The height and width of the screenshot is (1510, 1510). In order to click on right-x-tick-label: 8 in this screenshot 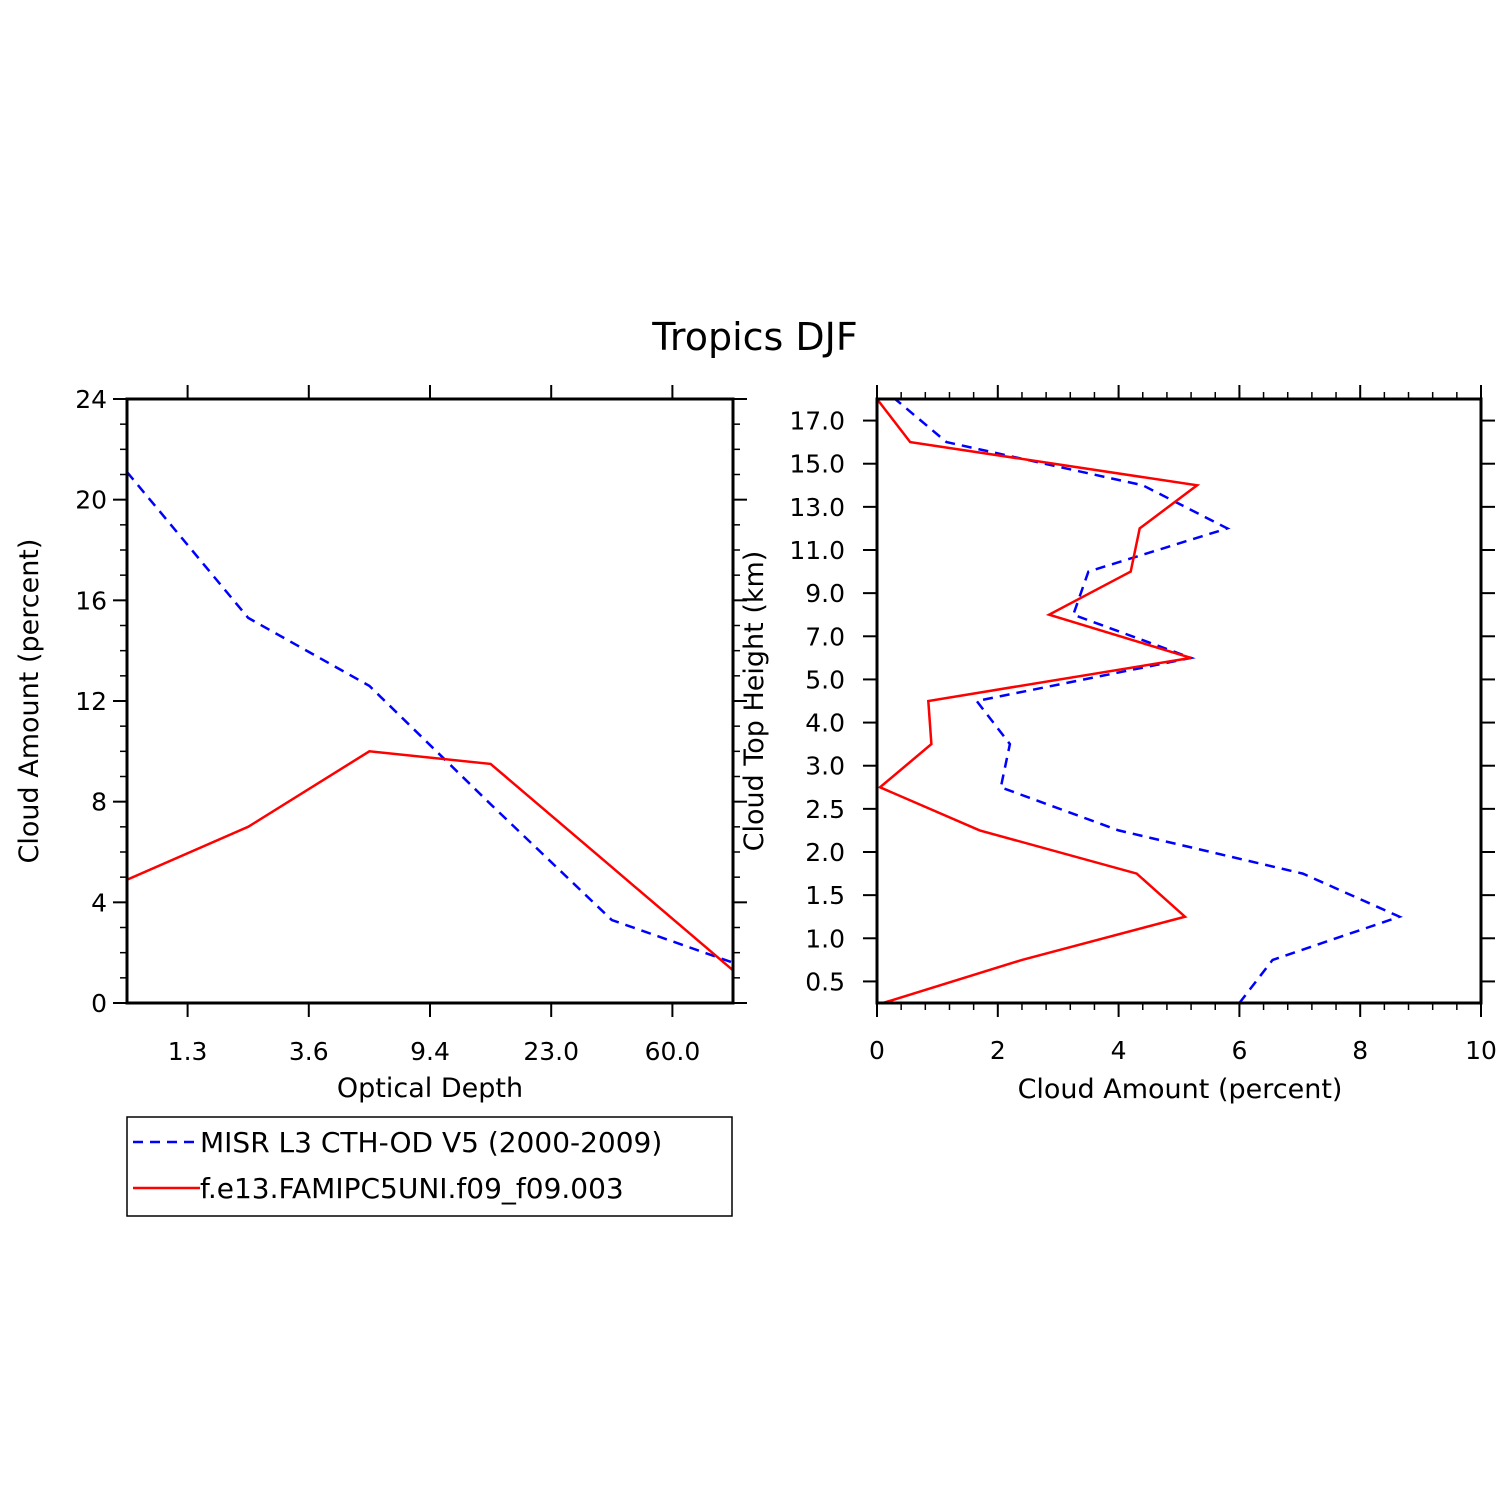, I will do `click(1360, 1050)`.